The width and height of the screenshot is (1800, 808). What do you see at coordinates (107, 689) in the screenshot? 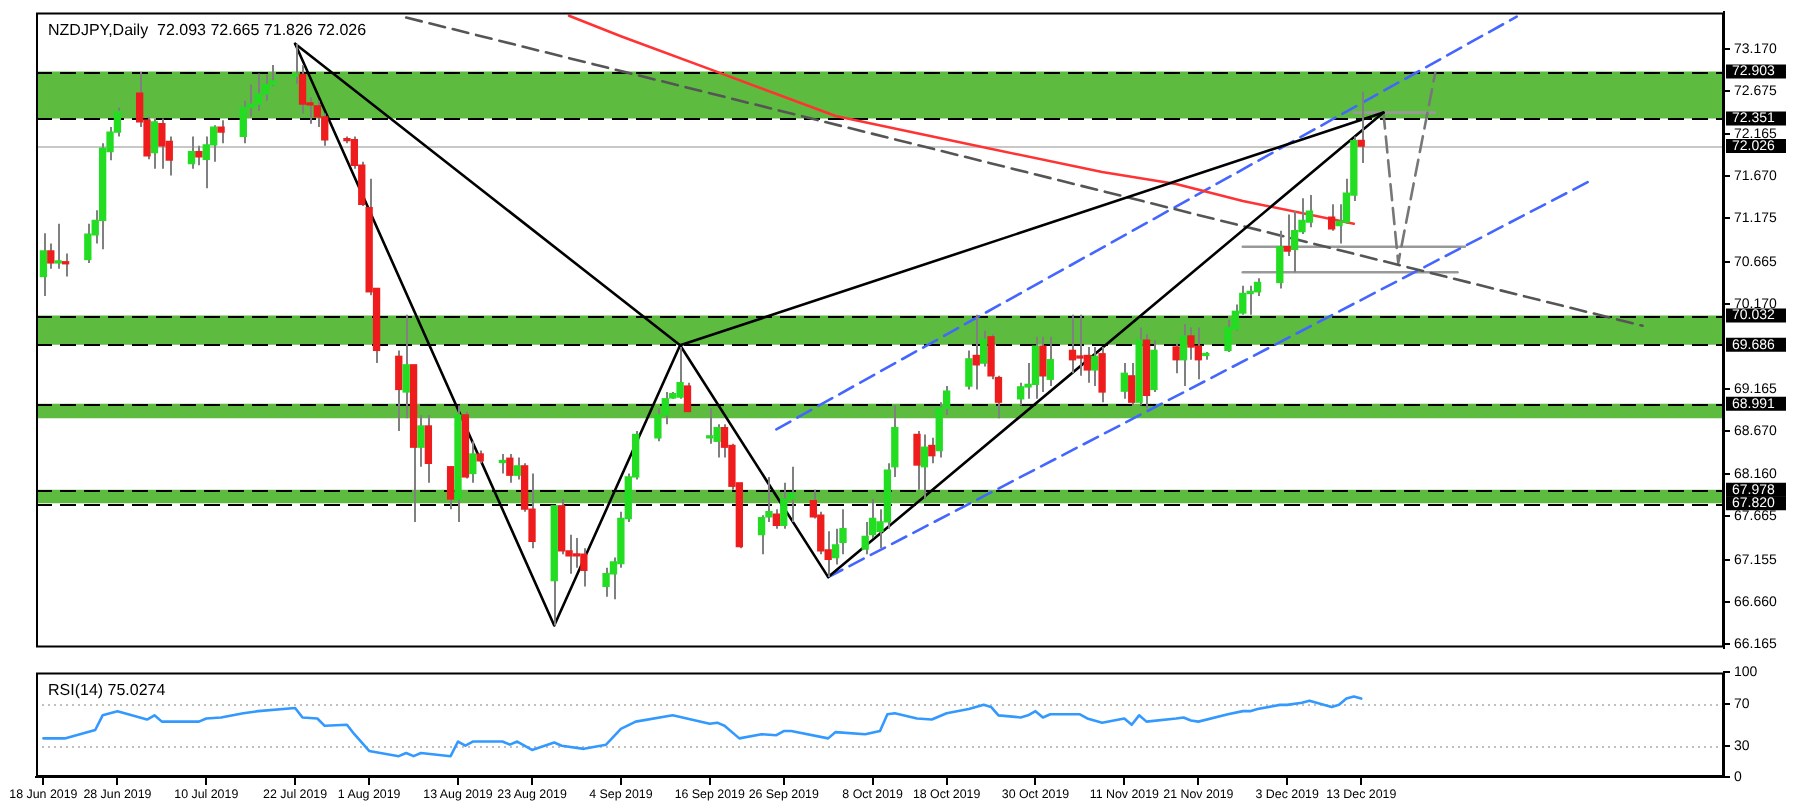
I see `text: RSI(14) 75.0274` at bounding box center [107, 689].